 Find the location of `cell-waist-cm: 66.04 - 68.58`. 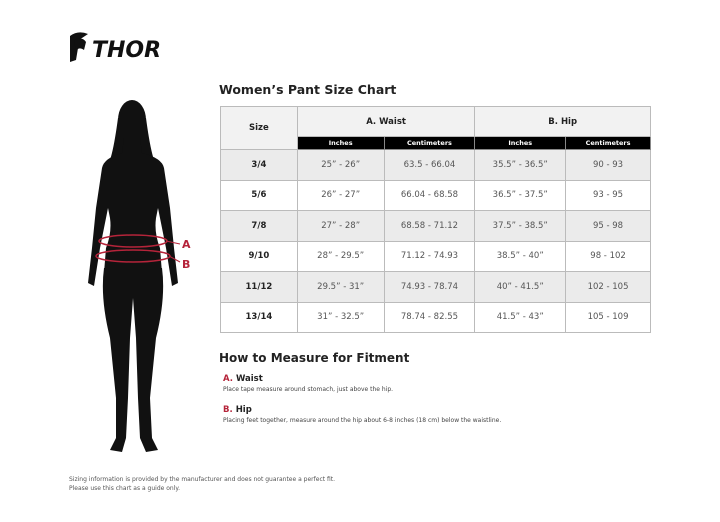

cell-waist-cm: 66.04 - 68.58 is located at coordinates (429, 195).